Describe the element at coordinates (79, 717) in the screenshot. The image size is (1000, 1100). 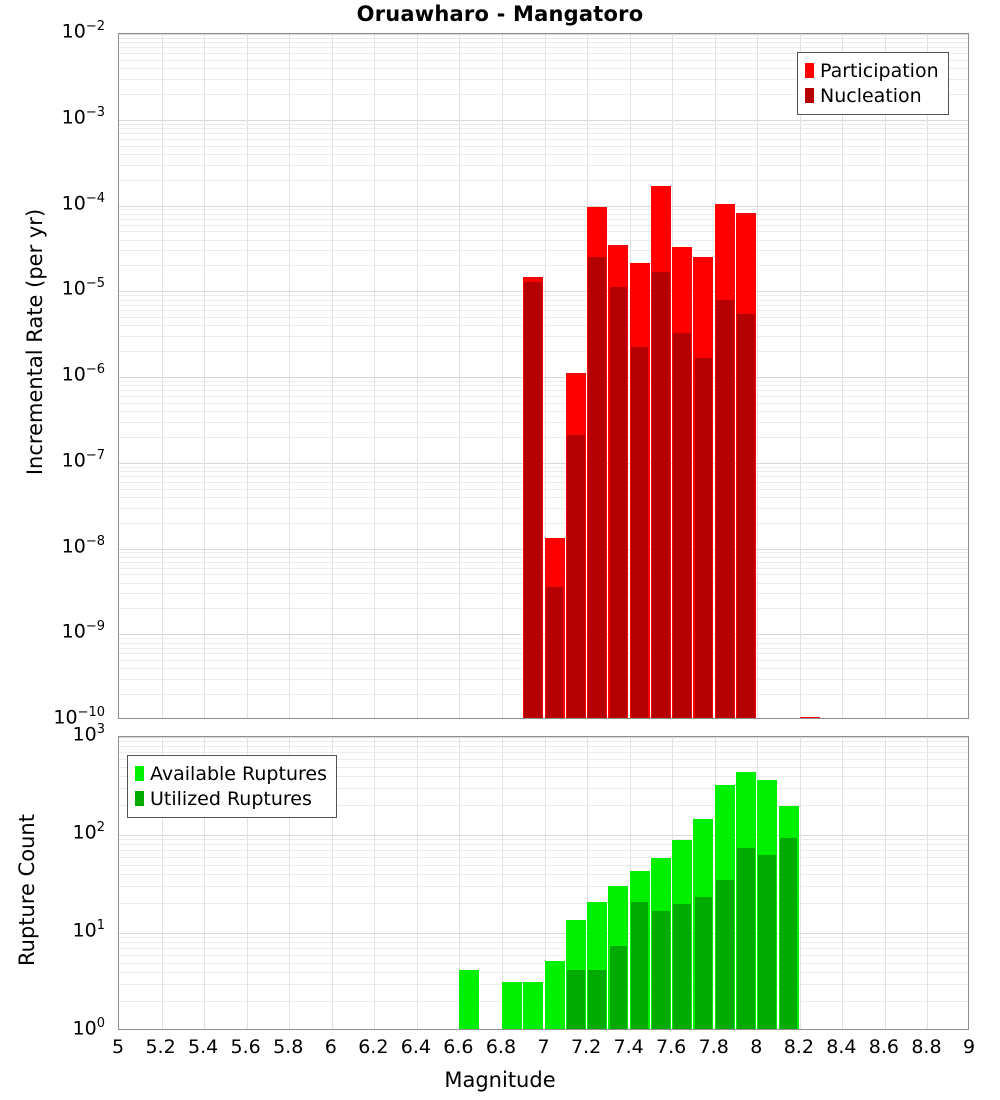
I see `y-axis-tick-label: 10⁻¹⁰` at that location.